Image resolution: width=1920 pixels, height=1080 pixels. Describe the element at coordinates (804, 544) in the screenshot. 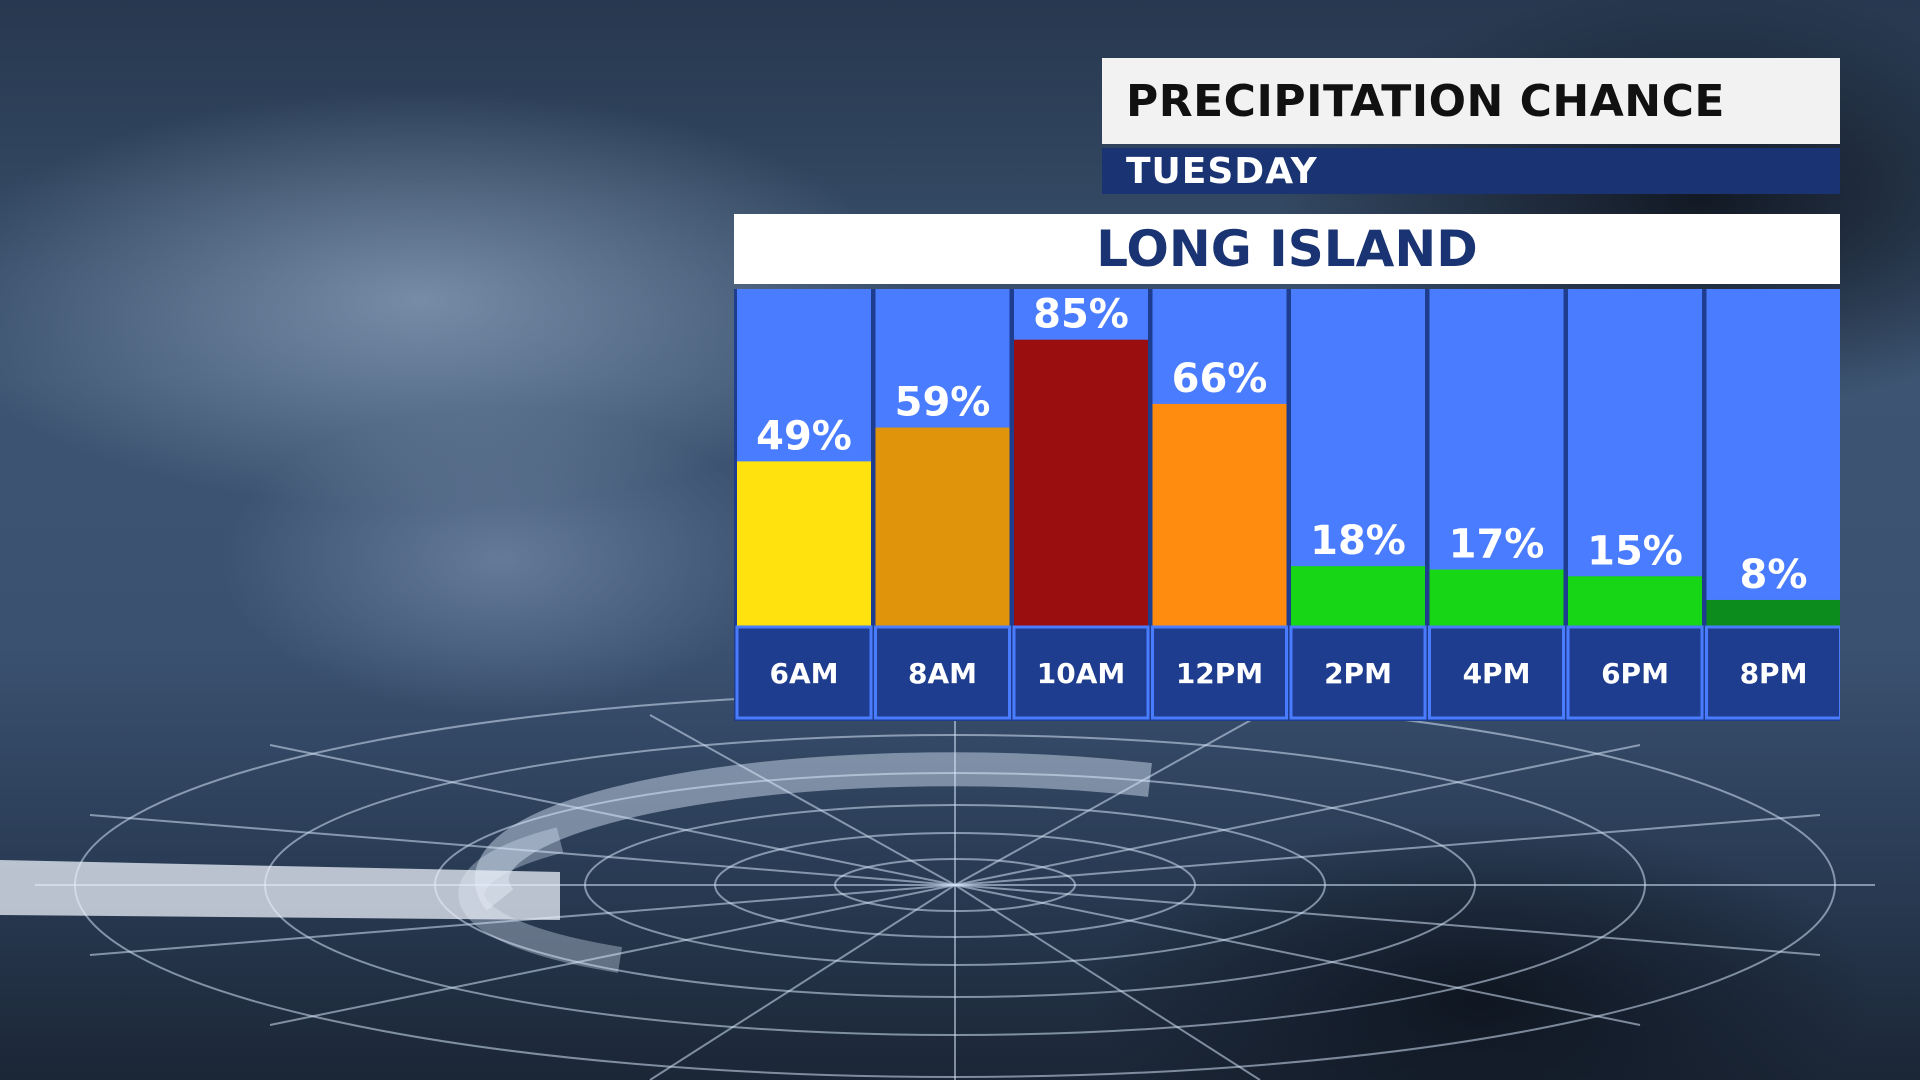

I see `bar-6am` at that location.